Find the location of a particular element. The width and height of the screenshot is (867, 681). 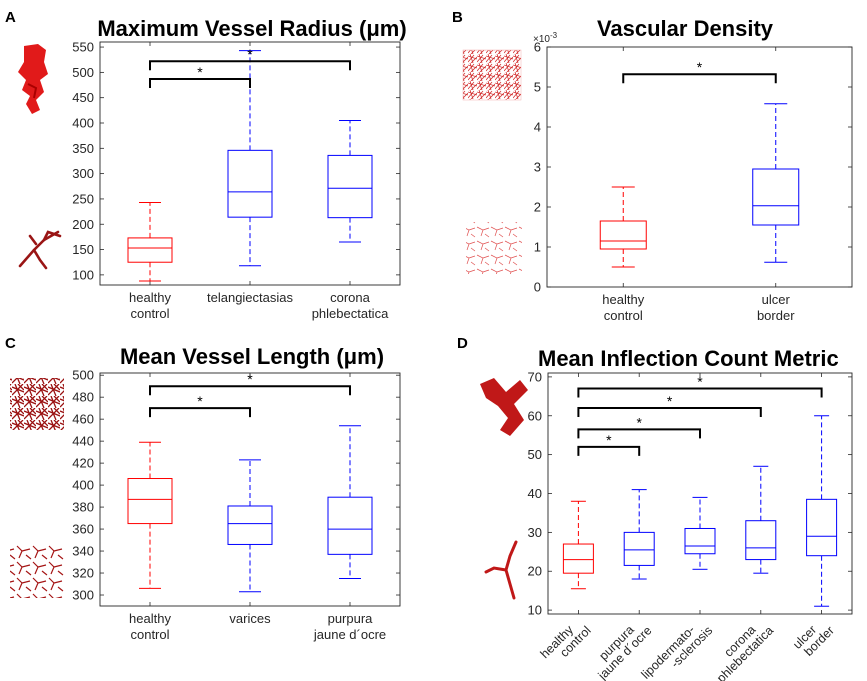

y-tick-label: 50 is located at coordinates (535, 454).